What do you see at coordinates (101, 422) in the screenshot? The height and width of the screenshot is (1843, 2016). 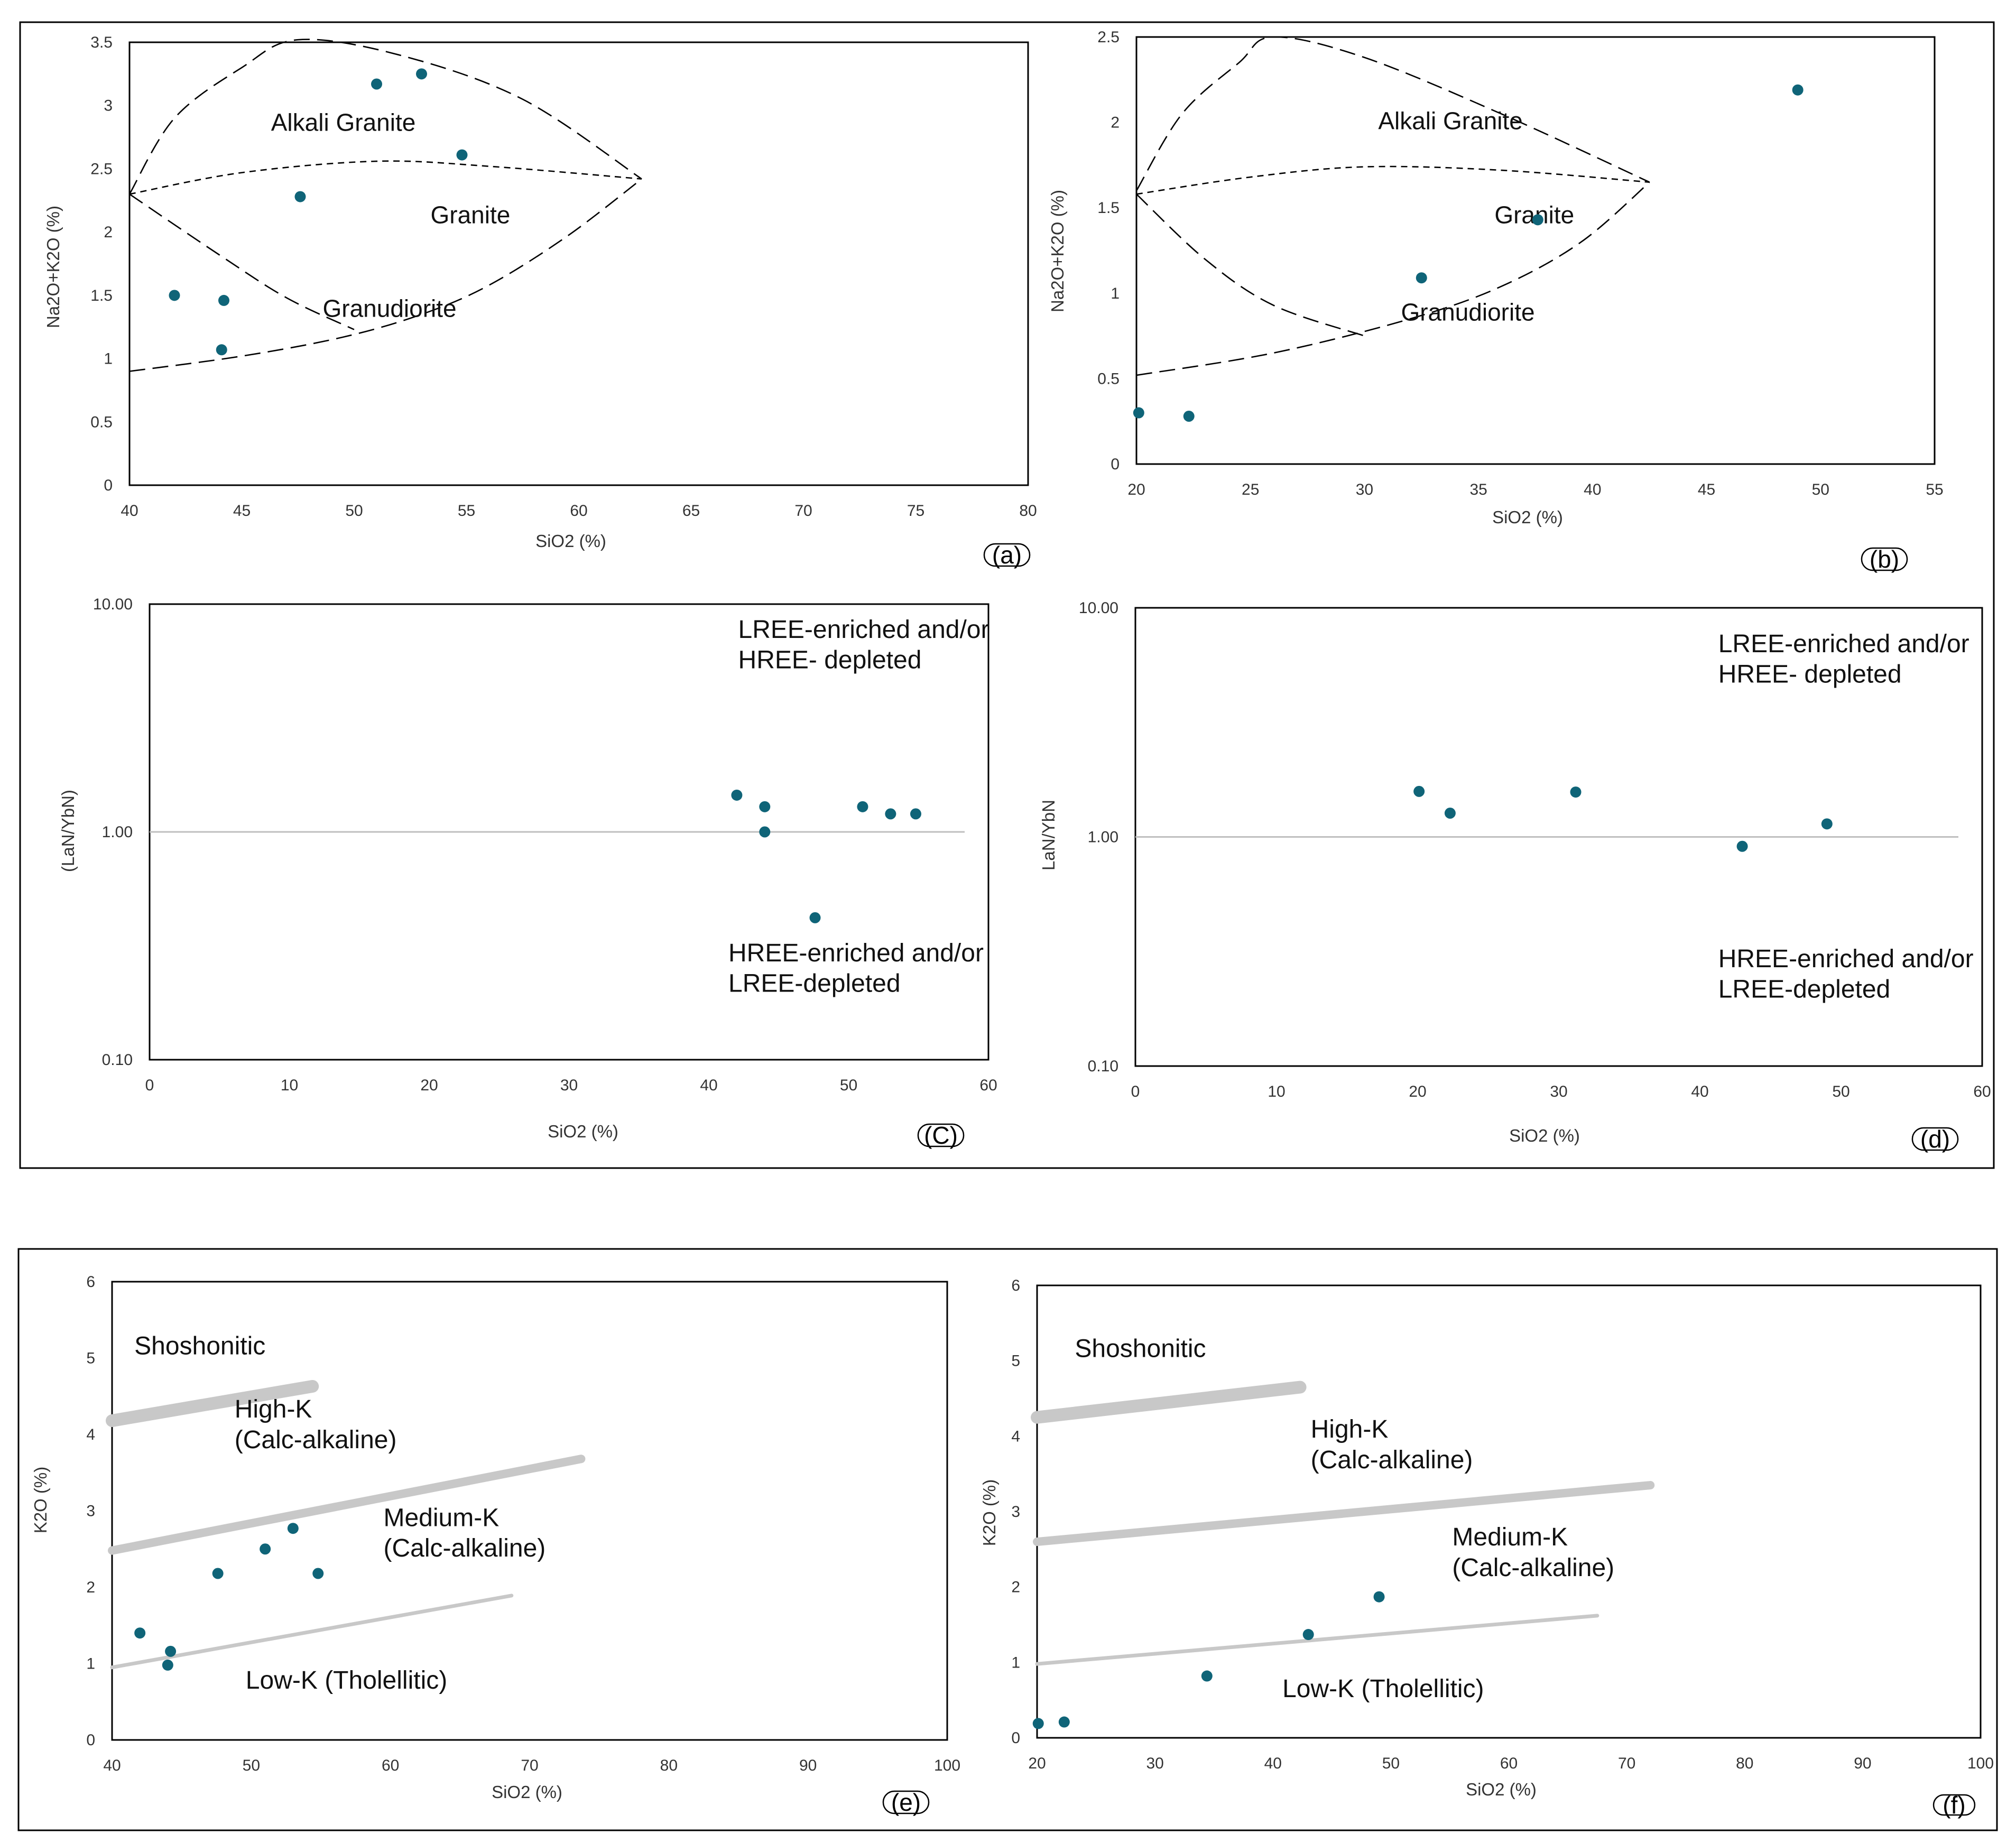 I see `y-tick-label: 0.5` at bounding box center [101, 422].